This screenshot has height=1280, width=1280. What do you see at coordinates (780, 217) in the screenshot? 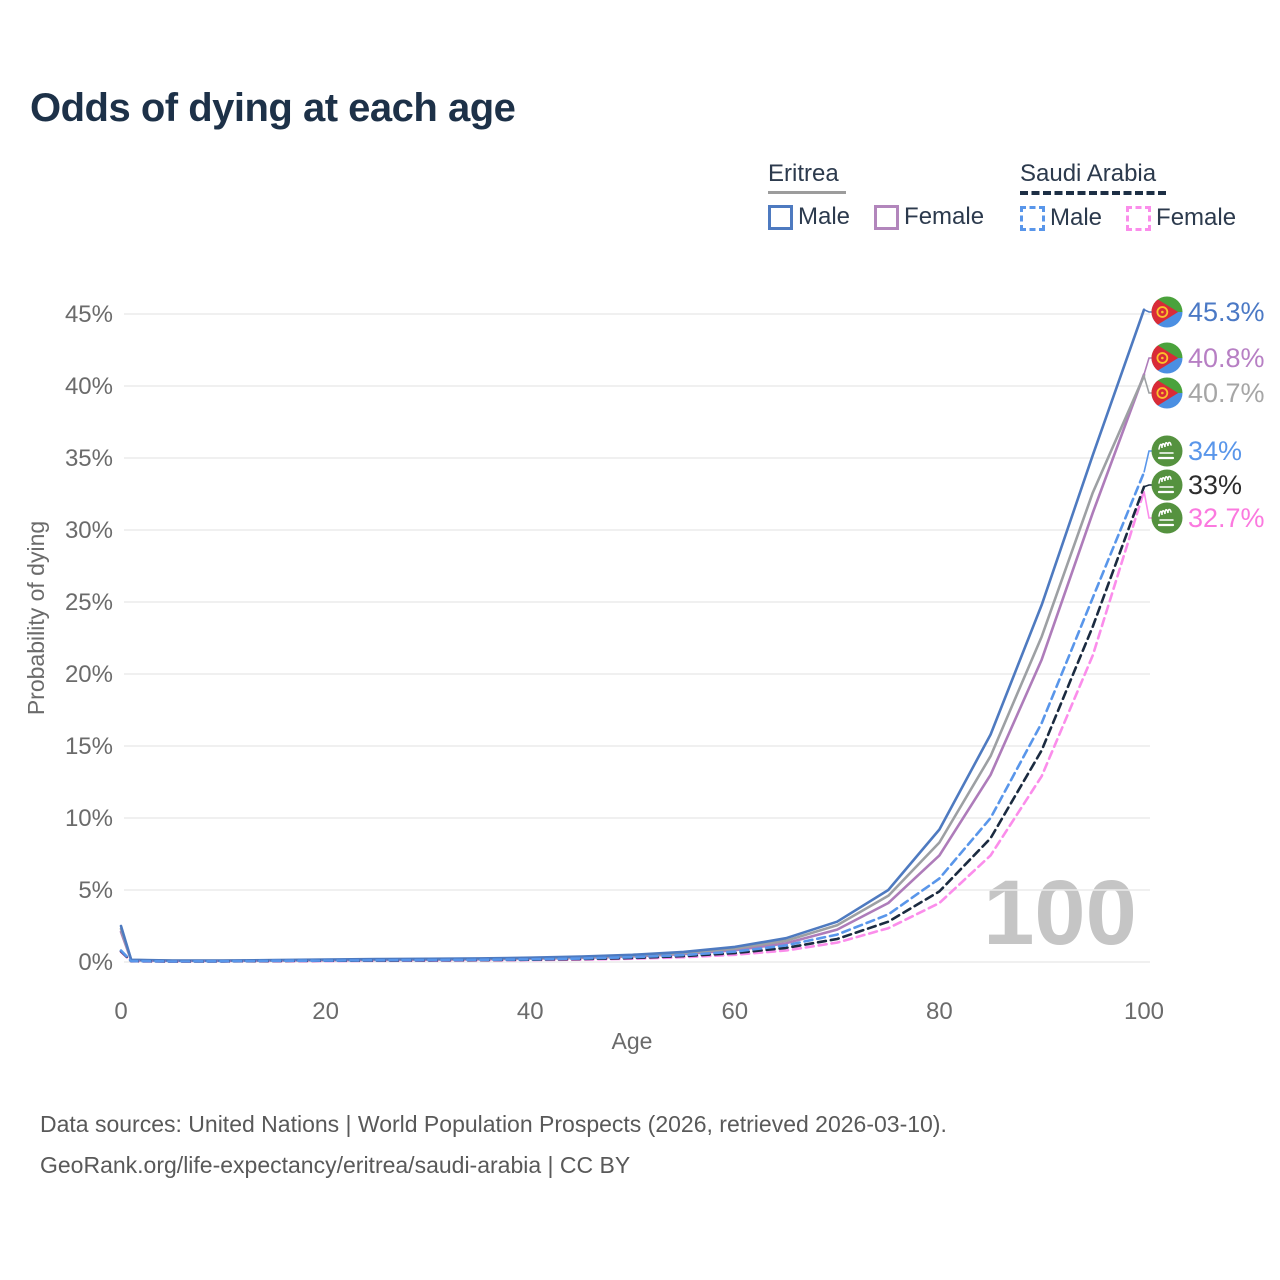
I see `eritrea-male-swatch-icon` at bounding box center [780, 217].